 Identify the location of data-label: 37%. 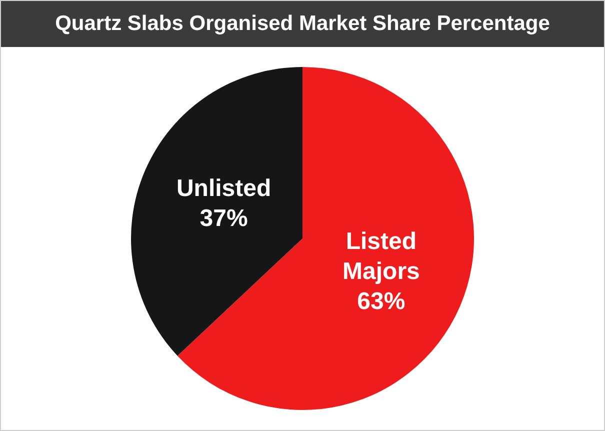
(224, 218).